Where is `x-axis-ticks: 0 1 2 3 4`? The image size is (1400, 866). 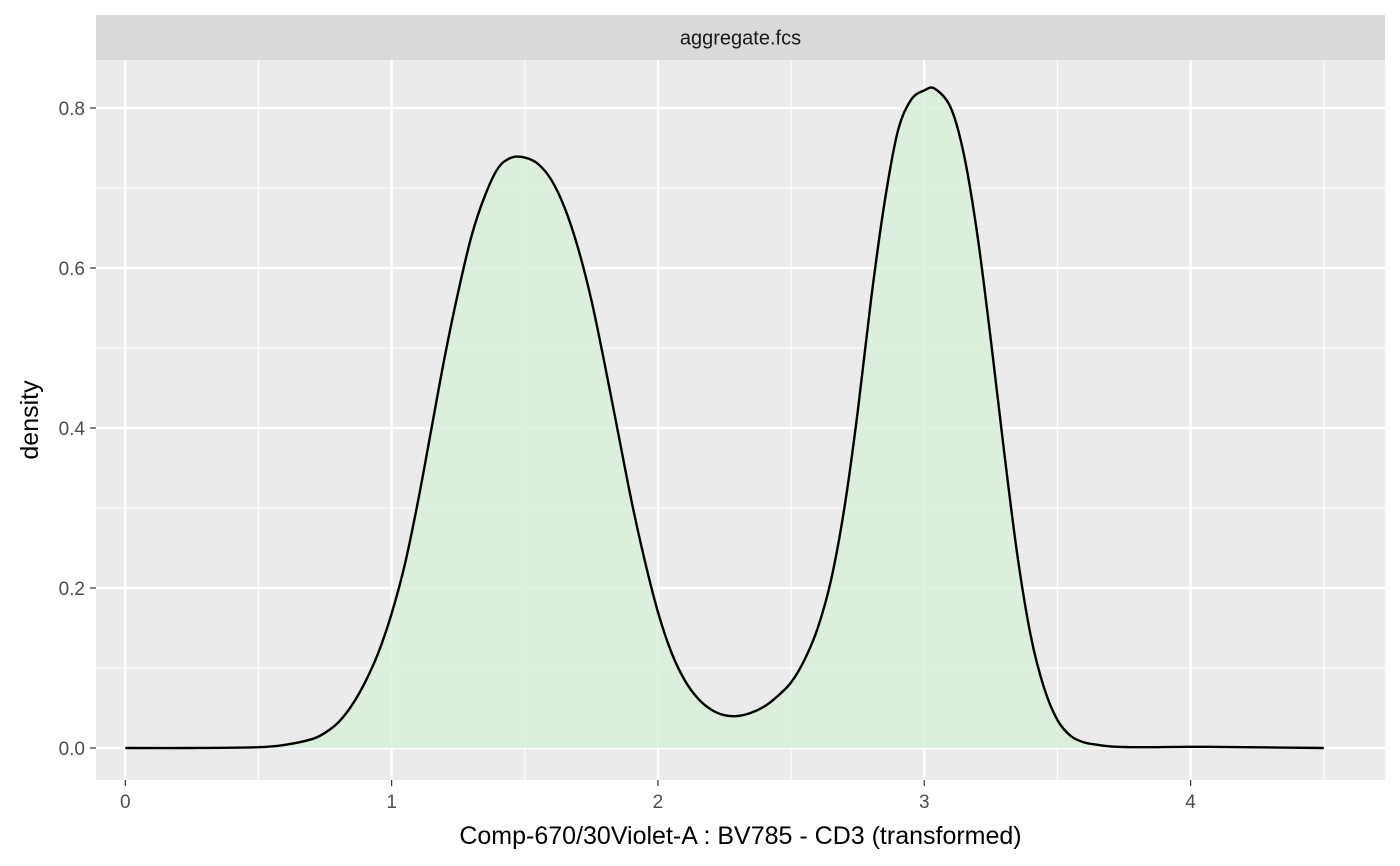 x-axis-ticks: 0 1 2 3 4 is located at coordinates (658, 796).